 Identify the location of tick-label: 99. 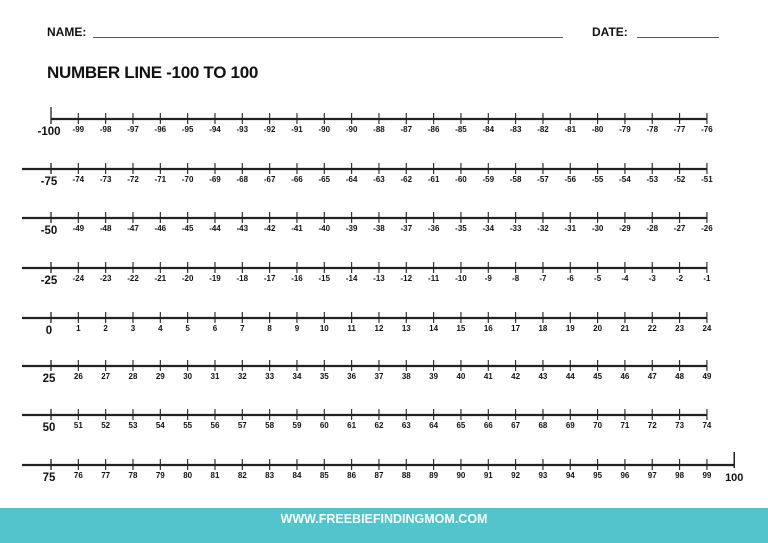
(706, 475).